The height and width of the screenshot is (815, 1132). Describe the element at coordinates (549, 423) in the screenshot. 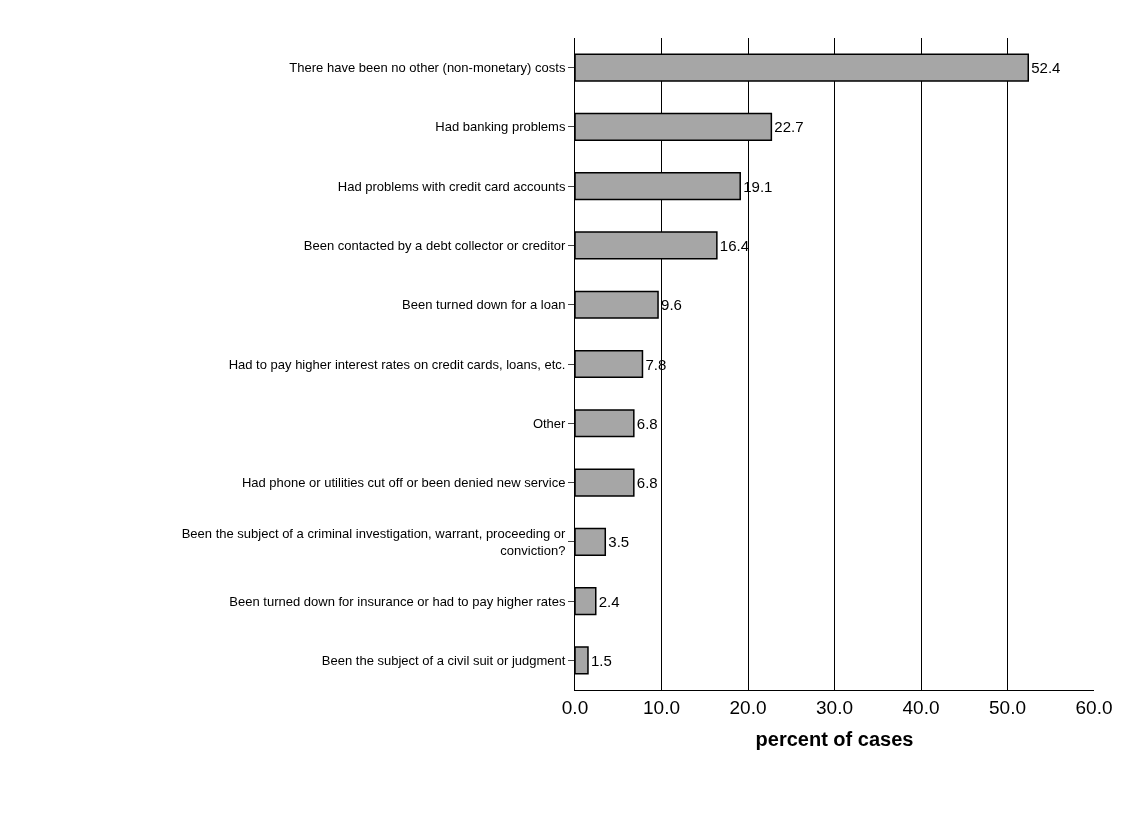

I see `y-tick-label: Other` at that location.